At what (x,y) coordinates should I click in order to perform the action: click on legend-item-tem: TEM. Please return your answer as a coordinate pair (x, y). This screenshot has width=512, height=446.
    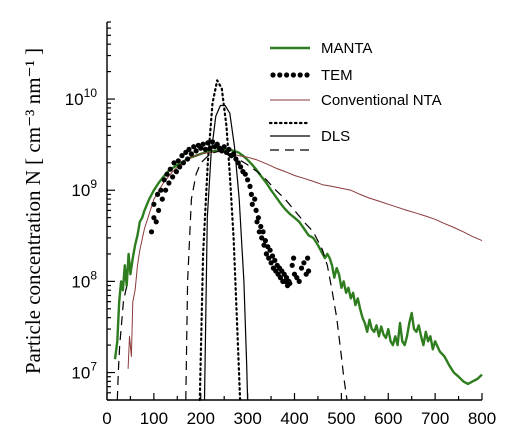
    Looking at the image, I should click on (311, 75).